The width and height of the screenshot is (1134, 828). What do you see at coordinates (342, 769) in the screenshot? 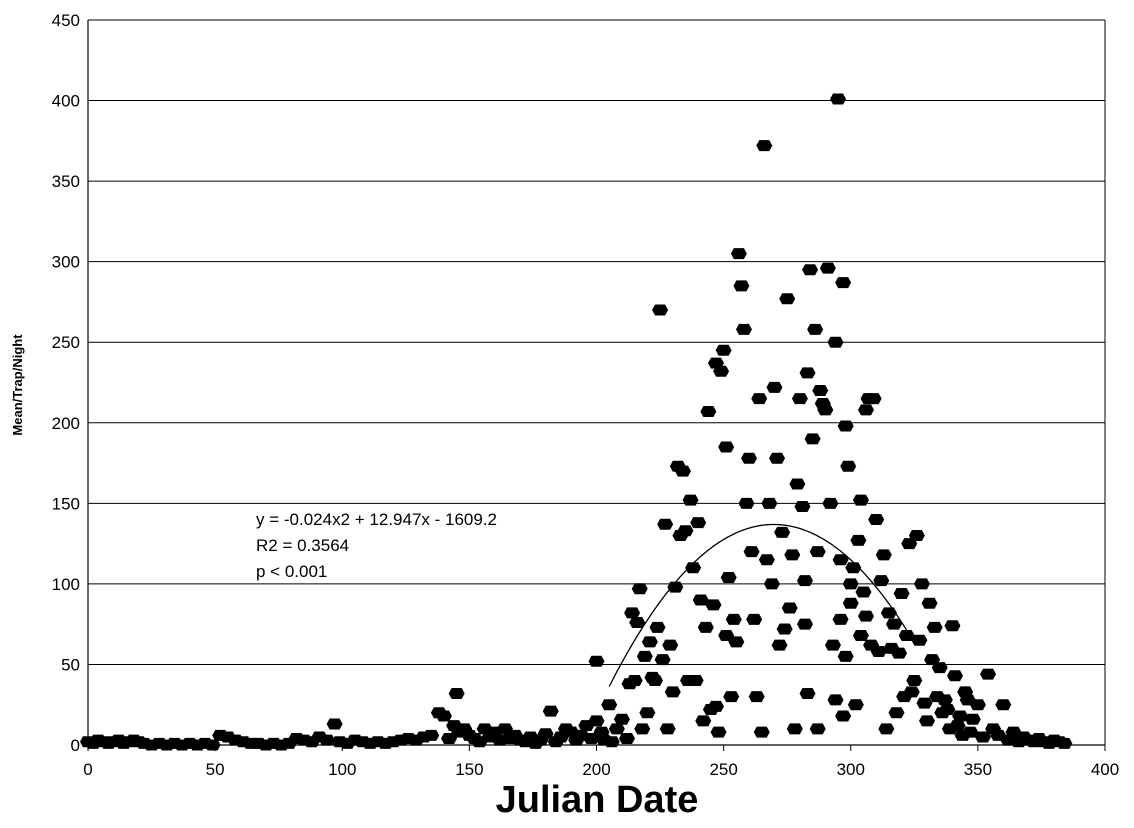
I see `x-tick-label: 100` at bounding box center [342, 769].